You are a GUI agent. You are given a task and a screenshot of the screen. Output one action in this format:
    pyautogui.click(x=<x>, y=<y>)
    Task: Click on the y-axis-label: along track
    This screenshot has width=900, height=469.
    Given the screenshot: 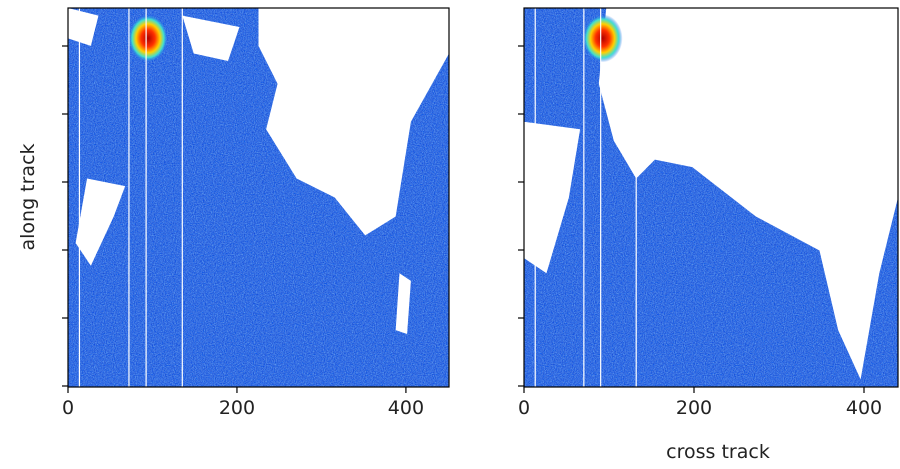 What is the action you would take?
    pyautogui.click(x=28, y=196)
    